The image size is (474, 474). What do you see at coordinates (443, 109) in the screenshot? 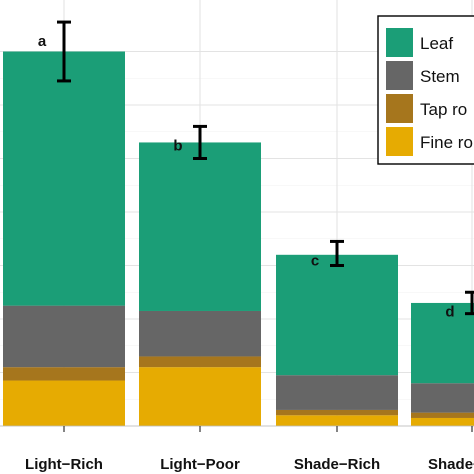
I see `legend-label: Tap ro` at bounding box center [443, 109].